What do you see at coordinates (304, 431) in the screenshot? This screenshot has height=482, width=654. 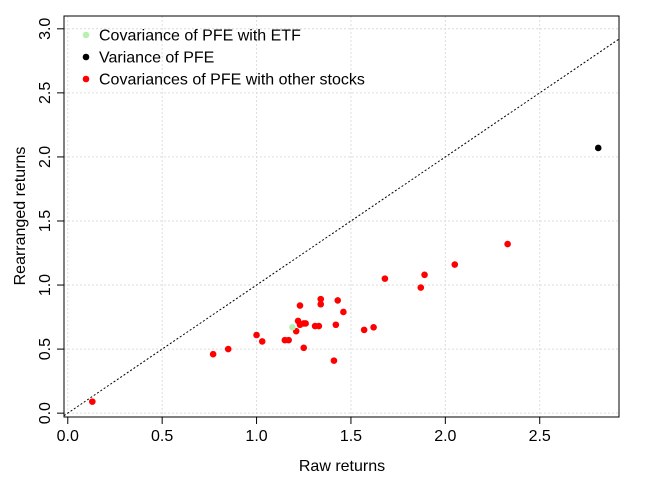 I see `x-axis: 0.0 0.5 1.0 1.5 2.0 2.5` at bounding box center [304, 431].